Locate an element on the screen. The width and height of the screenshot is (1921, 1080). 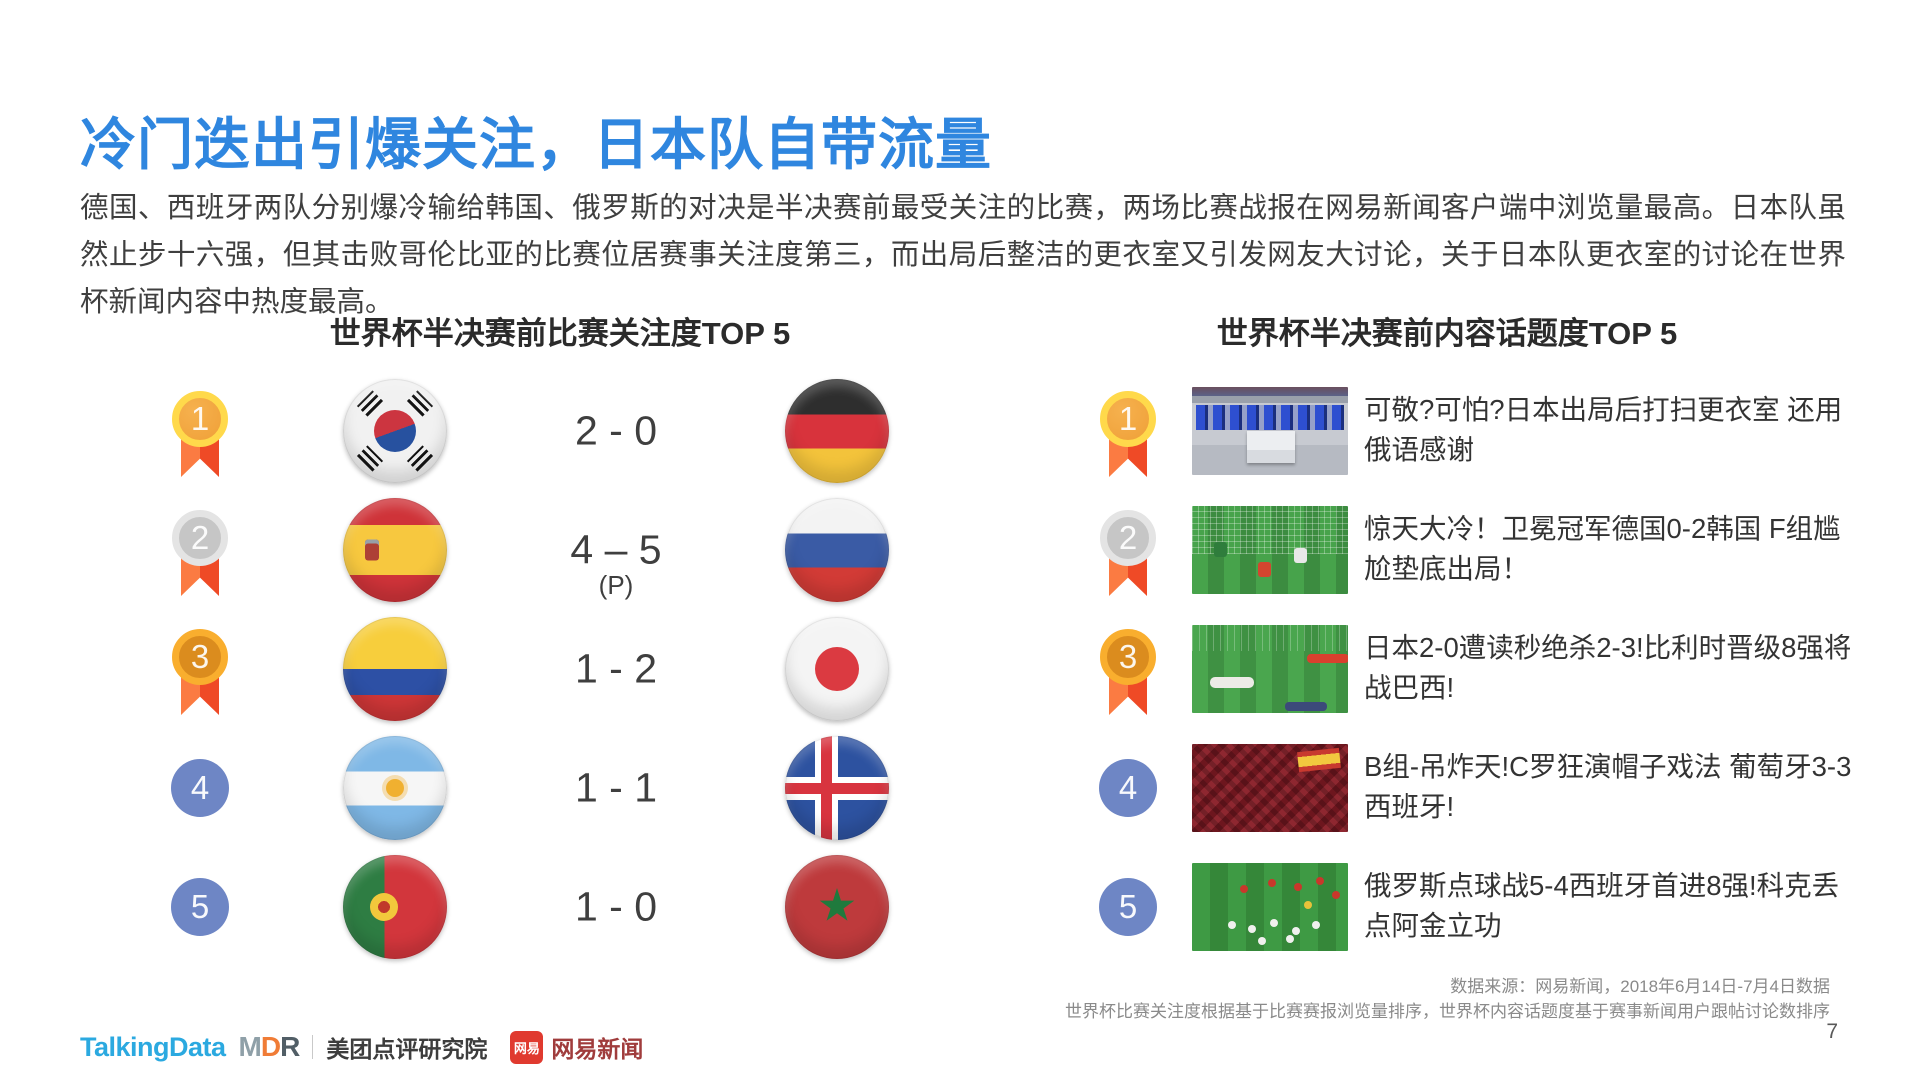
logo-divider is located at coordinates (313, 1047).